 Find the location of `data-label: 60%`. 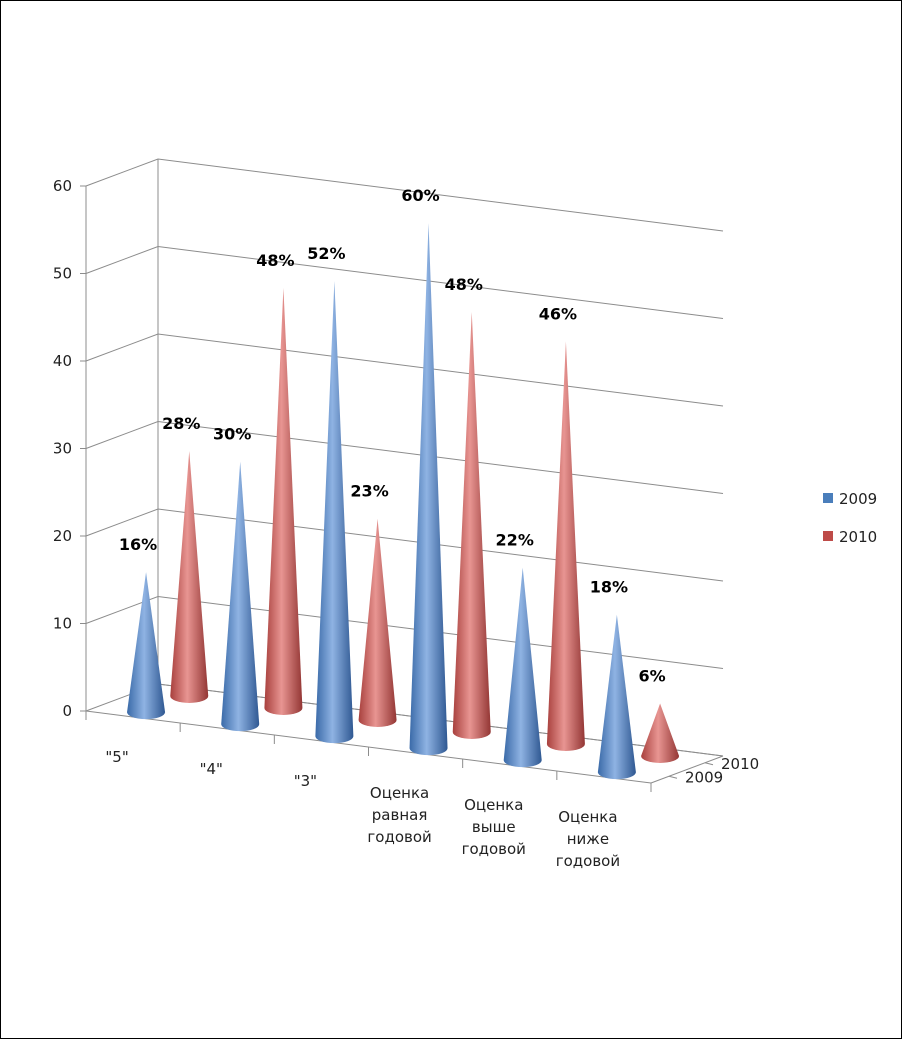

data-label: 60% is located at coordinates (420, 195).